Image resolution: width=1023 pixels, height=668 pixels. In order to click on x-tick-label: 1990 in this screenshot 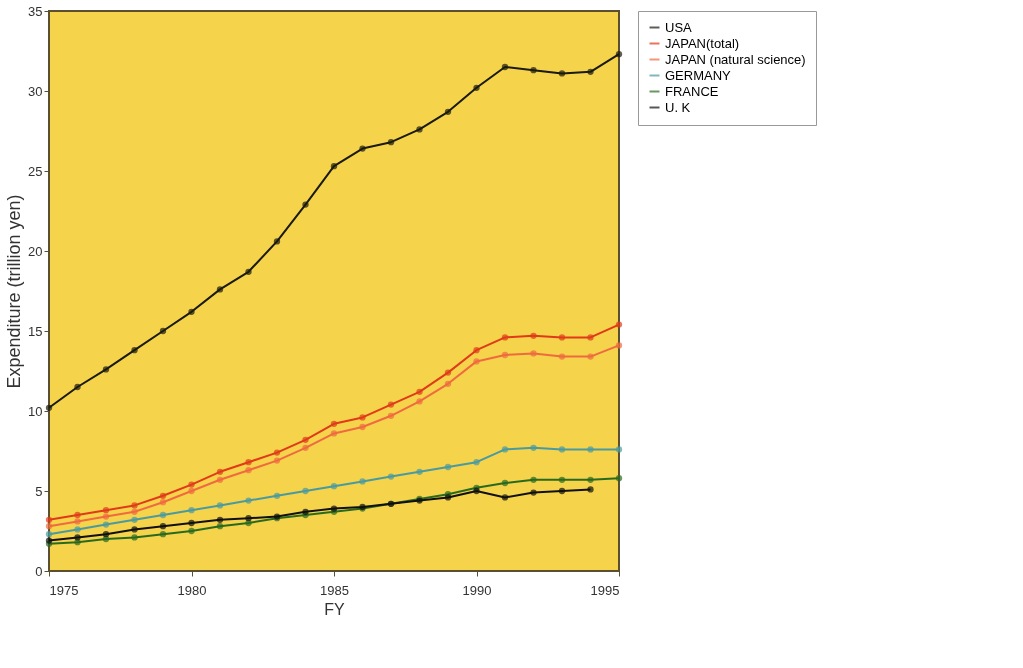, I will do `click(477, 590)`.